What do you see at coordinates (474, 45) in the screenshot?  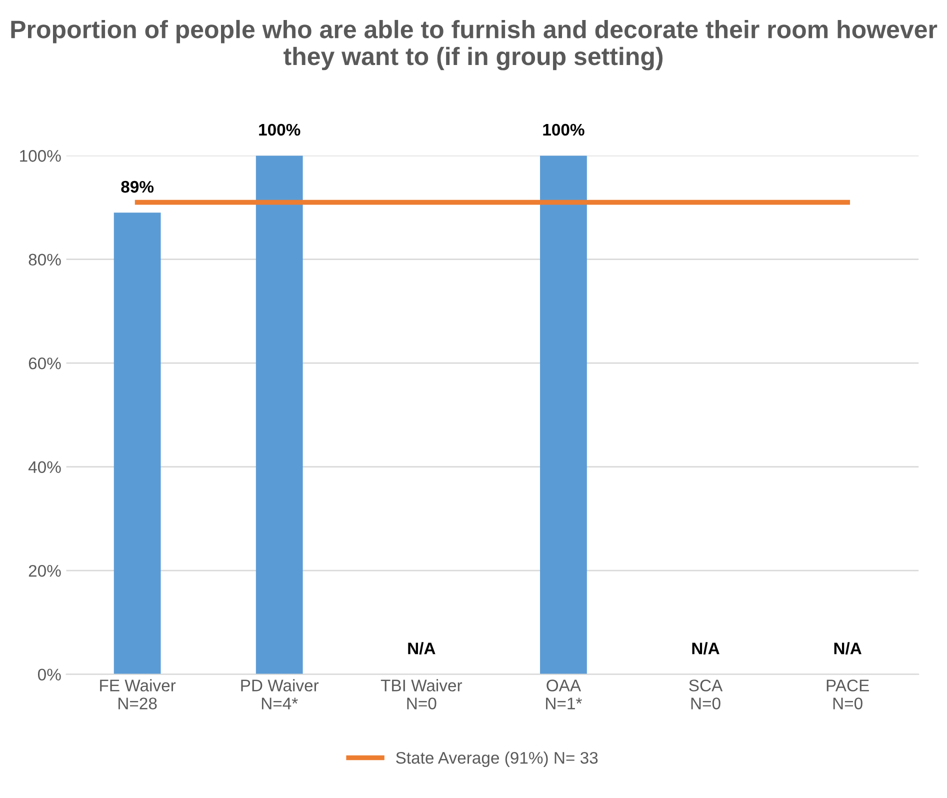 I see `chart-title: Proportion of people who are able to furnish and decorate their room however they want to (if in group setting)` at bounding box center [474, 45].